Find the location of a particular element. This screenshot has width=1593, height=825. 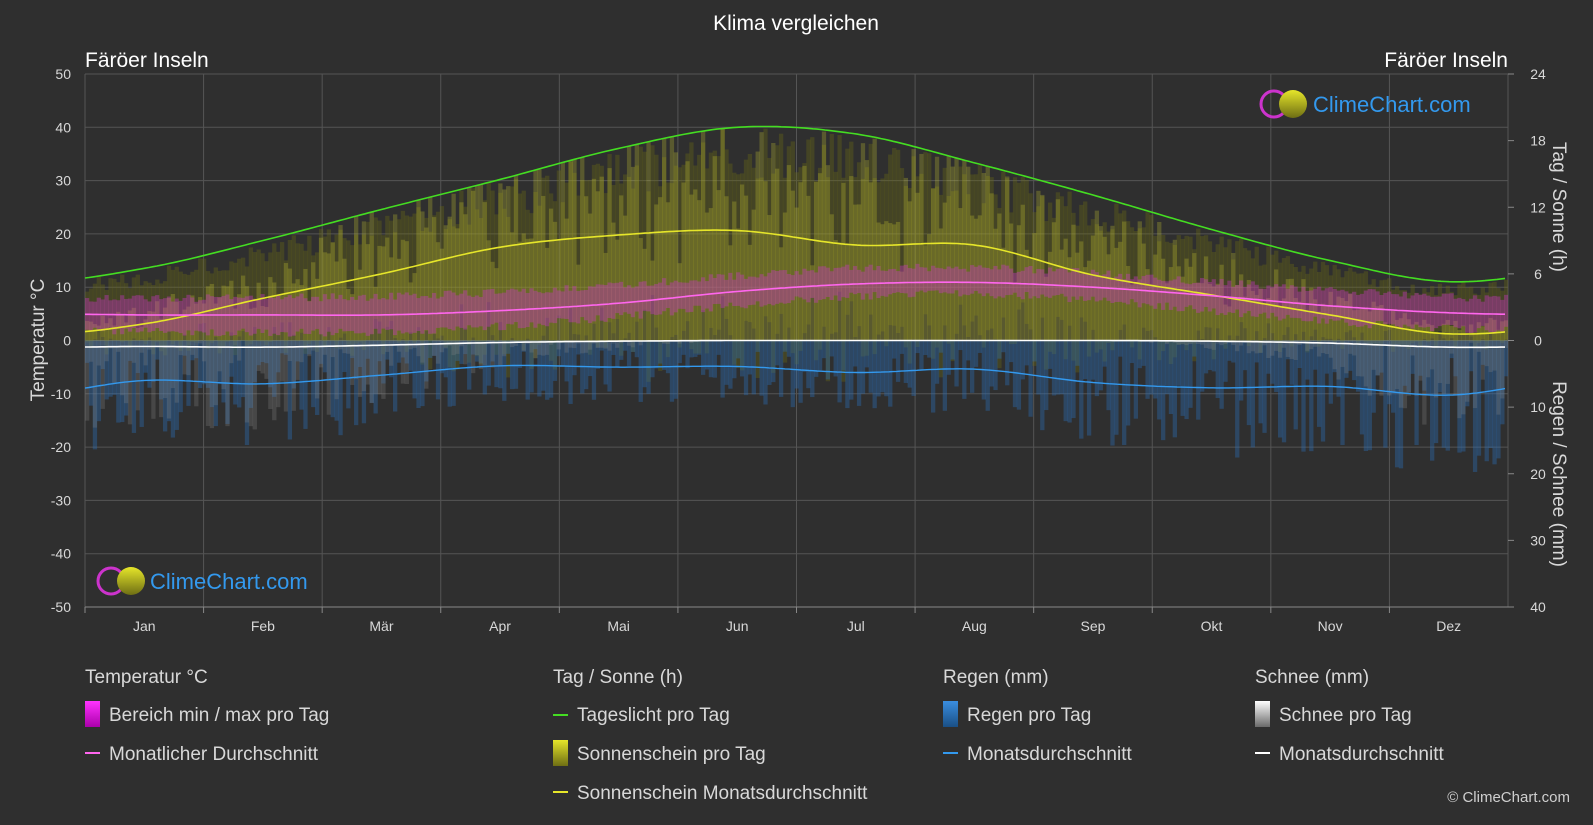

watermark-text-top: ClimeChart.com is located at coordinates (1392, 104).